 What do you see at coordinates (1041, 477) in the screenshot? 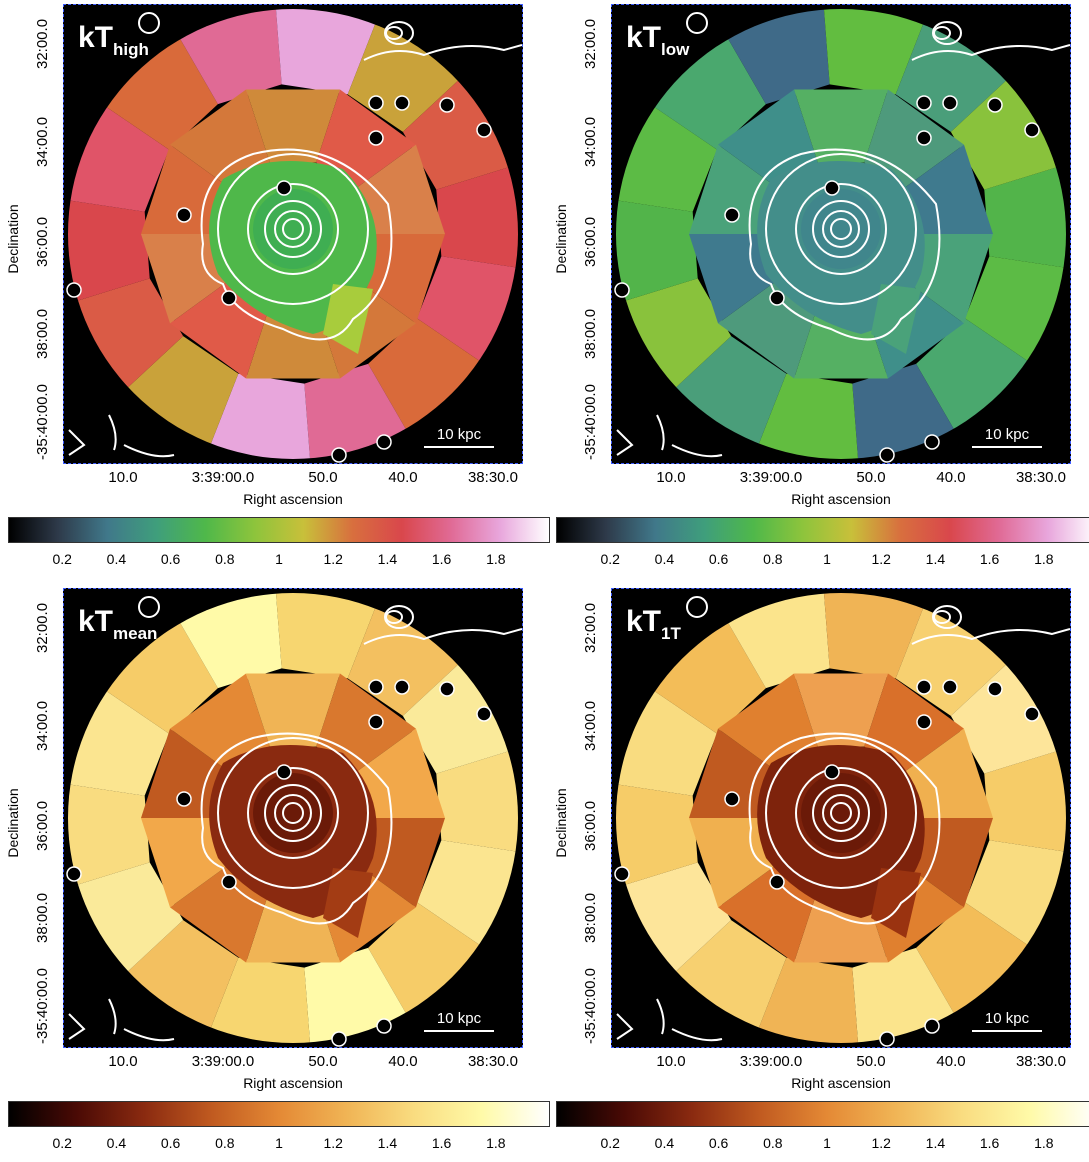
I see `x-tick-label: 38:30.0` at bounding box center [1041, 477].